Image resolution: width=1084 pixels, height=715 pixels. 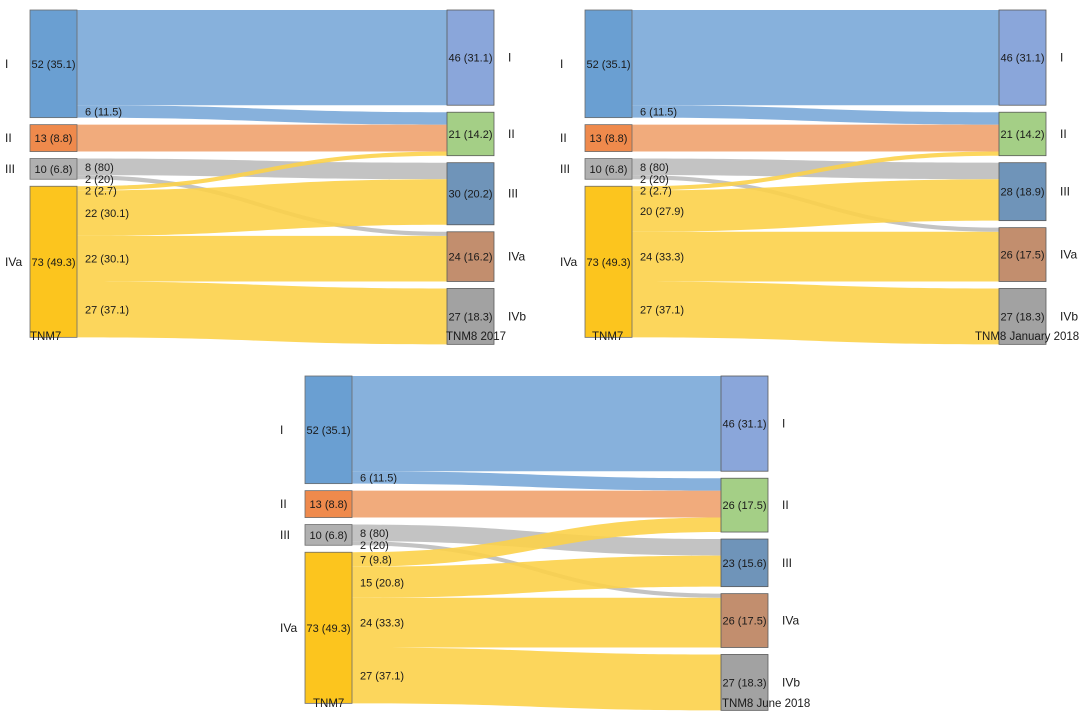 I want to click on source-node-label-IVa: 73 (49.3), so click(x=608, y=263).